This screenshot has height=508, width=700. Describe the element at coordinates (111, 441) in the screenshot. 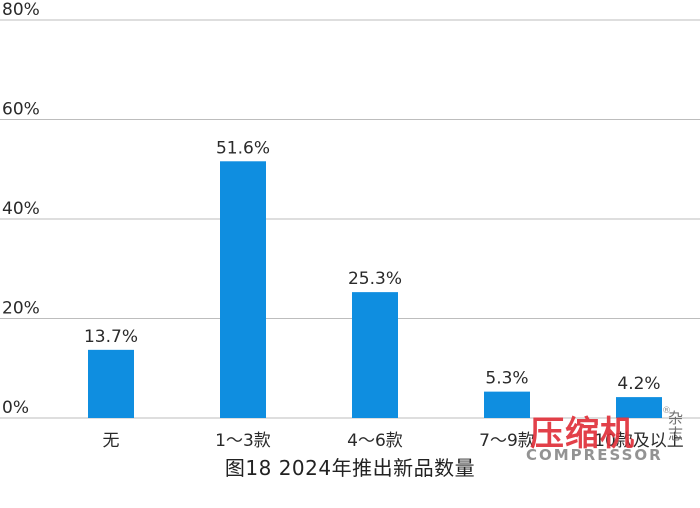

I see `x-tick-label: 无` at that location.